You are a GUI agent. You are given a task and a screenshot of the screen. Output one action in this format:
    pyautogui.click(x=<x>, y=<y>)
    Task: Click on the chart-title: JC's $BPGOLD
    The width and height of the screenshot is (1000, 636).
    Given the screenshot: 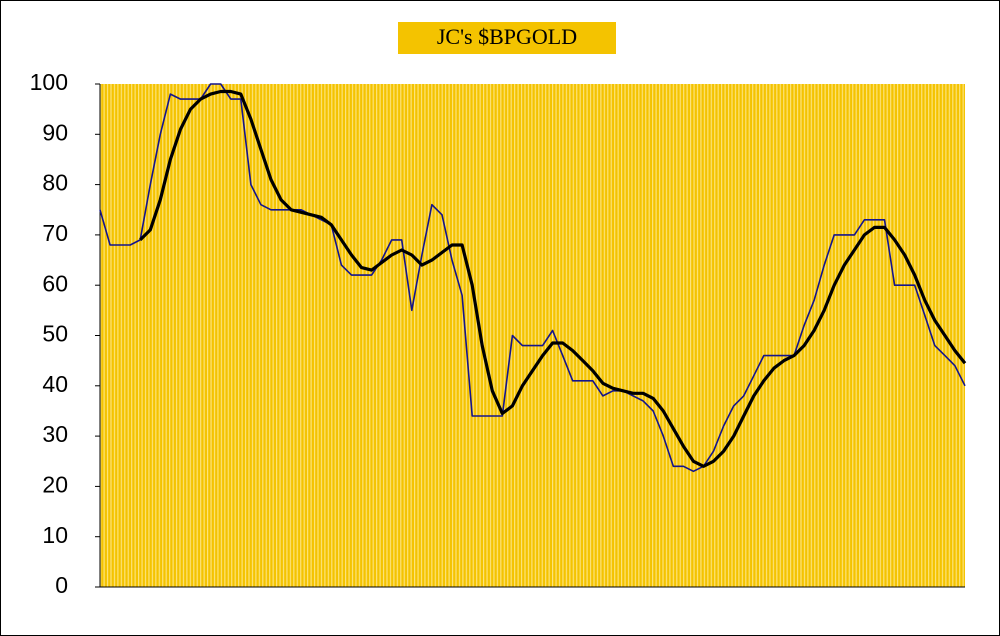 What is the action you would take?
    pyautogui.click(x=507, y=36)
    